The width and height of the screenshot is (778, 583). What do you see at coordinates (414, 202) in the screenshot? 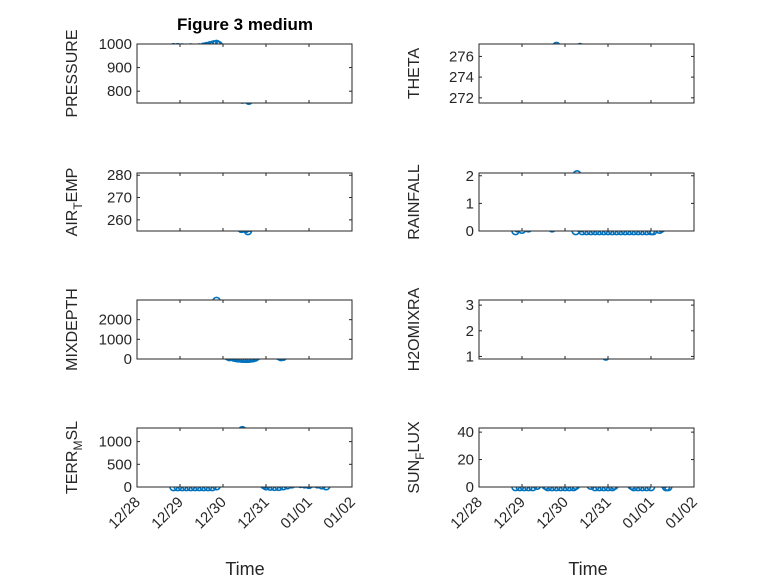
I see `y-axis-label-rainfall: RAINFALL` at bounding box center [414, 202].